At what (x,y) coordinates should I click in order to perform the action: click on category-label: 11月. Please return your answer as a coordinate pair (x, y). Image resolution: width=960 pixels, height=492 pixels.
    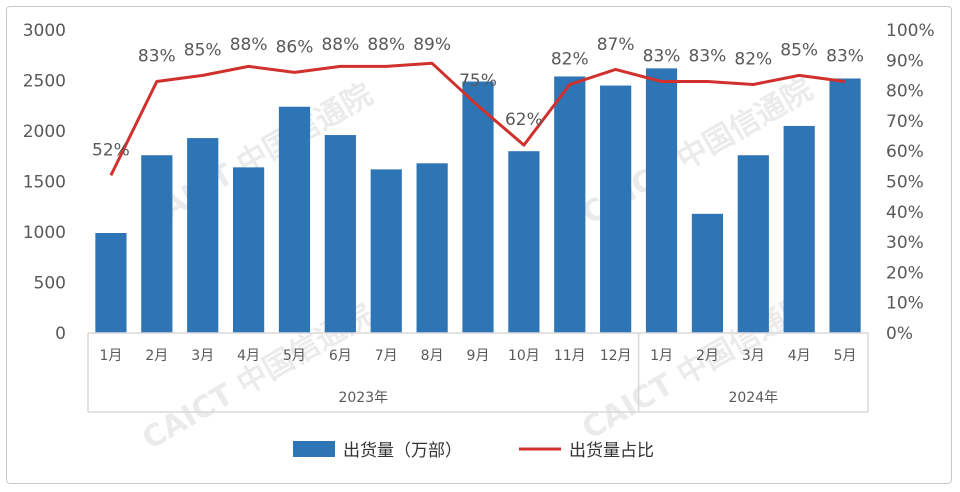
    Looking at the image, I should click on (570, 356).